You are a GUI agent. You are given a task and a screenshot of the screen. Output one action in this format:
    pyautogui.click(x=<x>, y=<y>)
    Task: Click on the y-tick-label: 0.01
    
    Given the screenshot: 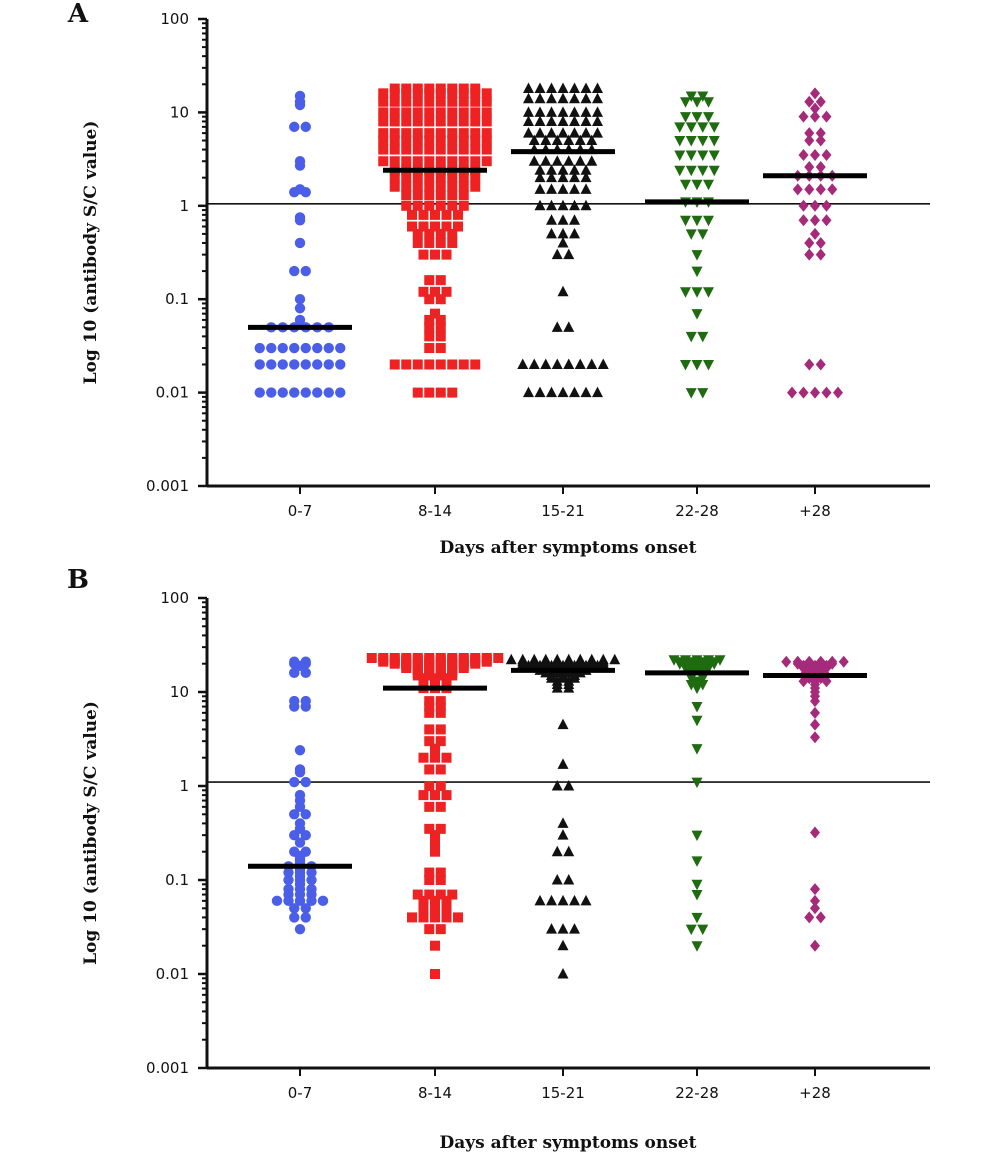 What is the action you would take?
    pyautogui.click(x=172, y=393)
    